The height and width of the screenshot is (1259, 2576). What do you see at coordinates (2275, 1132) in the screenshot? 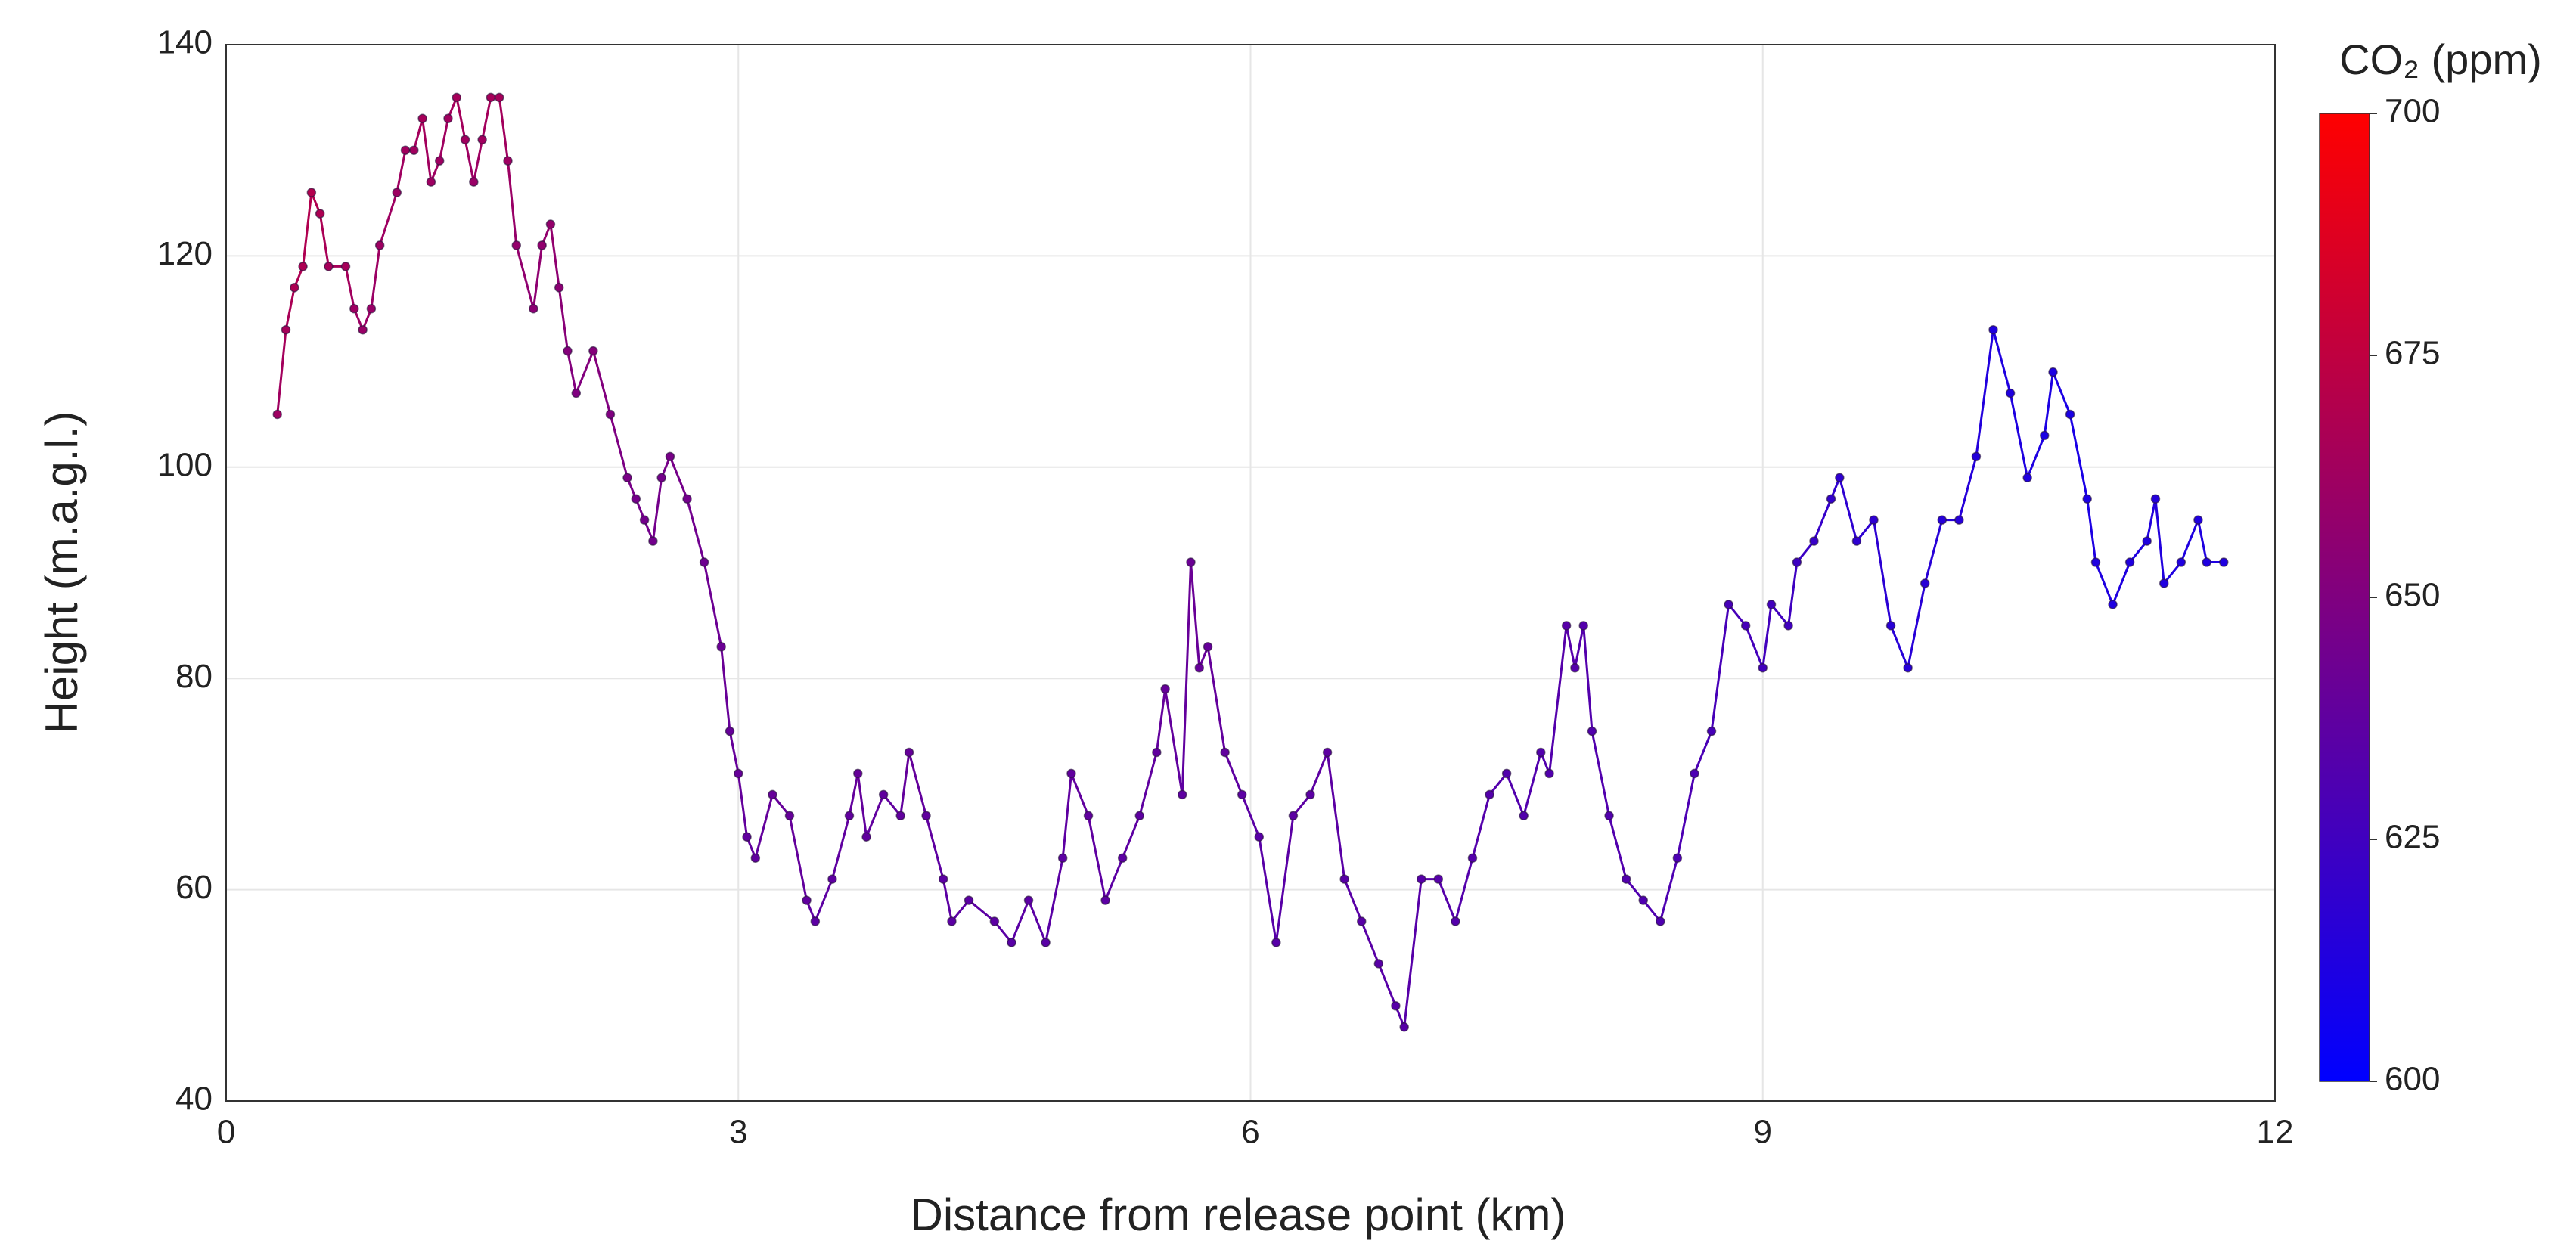
I see `x-tick-label: 12` at bounding box center [2275, 1132].